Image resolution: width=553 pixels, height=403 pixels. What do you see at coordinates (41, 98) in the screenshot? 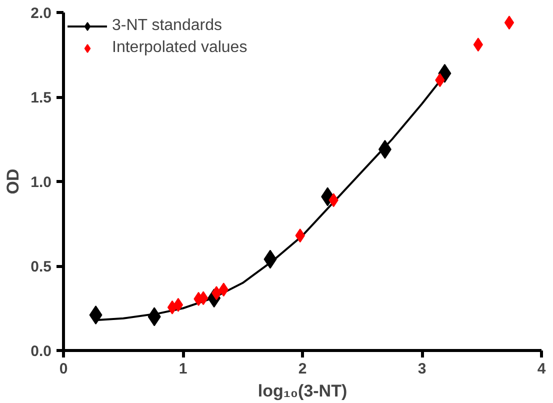
I see `y-tick-label: 1.5` at bounding box center [41, 98].